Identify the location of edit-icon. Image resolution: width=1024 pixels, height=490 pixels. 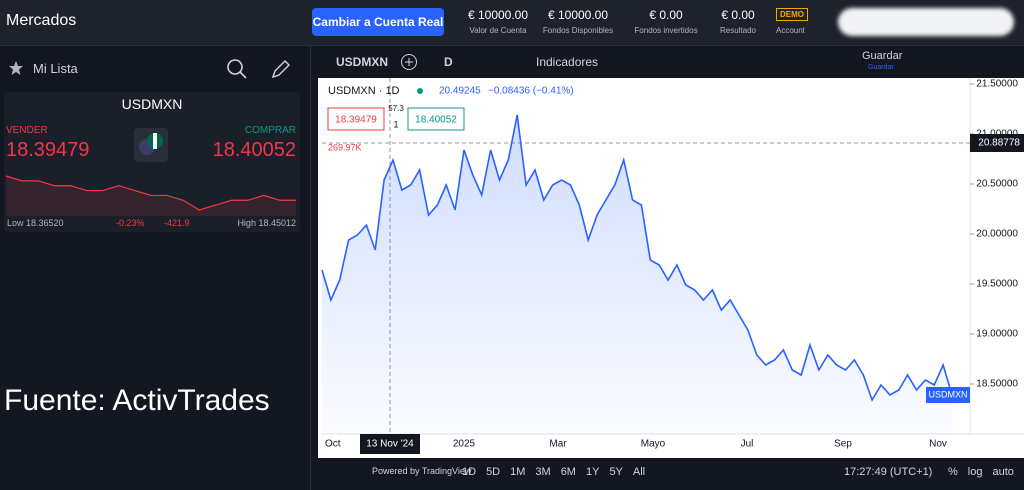
(281, 69).